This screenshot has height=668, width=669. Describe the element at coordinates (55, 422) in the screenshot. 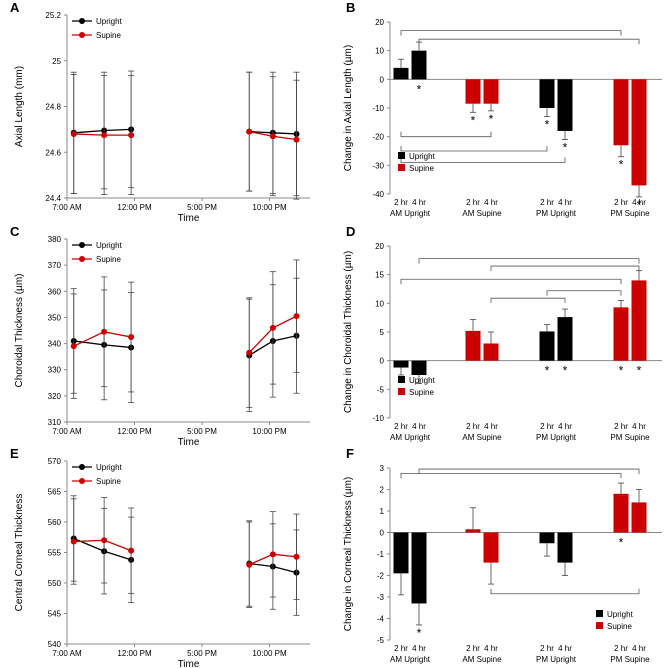

I see `y-tick-label: 310` at that location.